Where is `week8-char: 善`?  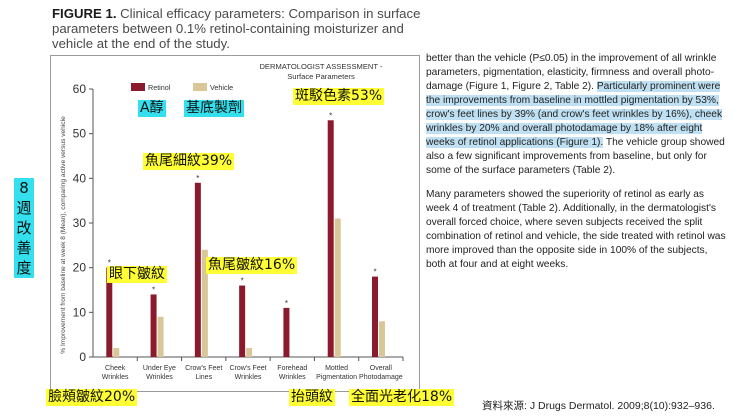 week8-char: 善 is located at coordinates (24, 248).